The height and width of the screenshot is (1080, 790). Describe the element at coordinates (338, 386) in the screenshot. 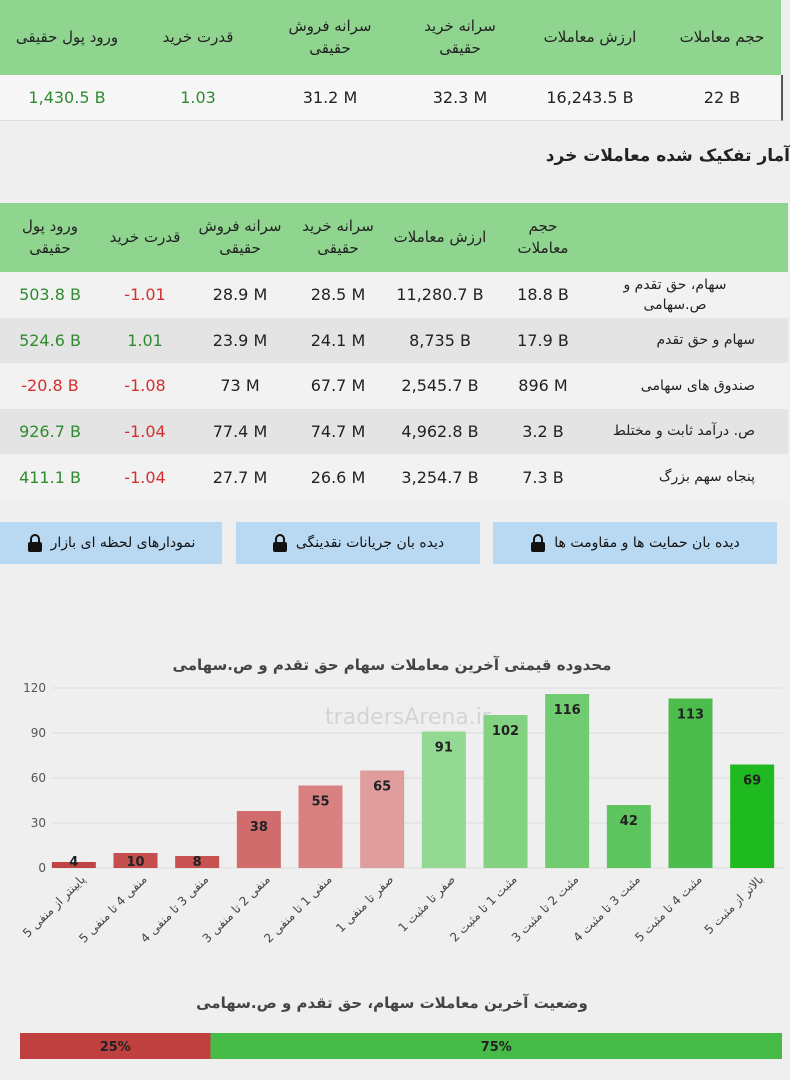

I see `breakdown-value: 67.7 M` at that location.